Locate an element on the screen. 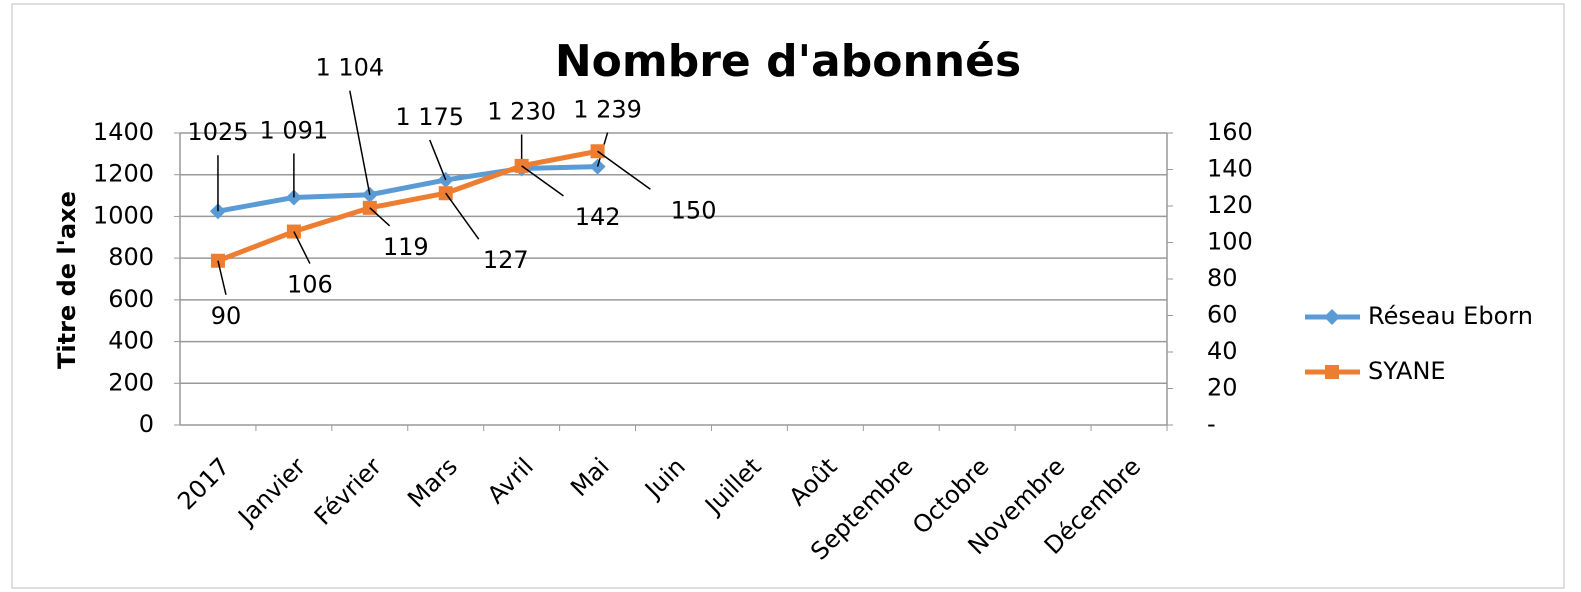  y-axis-title: Titre de l'axe is located at coordinates (67, 280).